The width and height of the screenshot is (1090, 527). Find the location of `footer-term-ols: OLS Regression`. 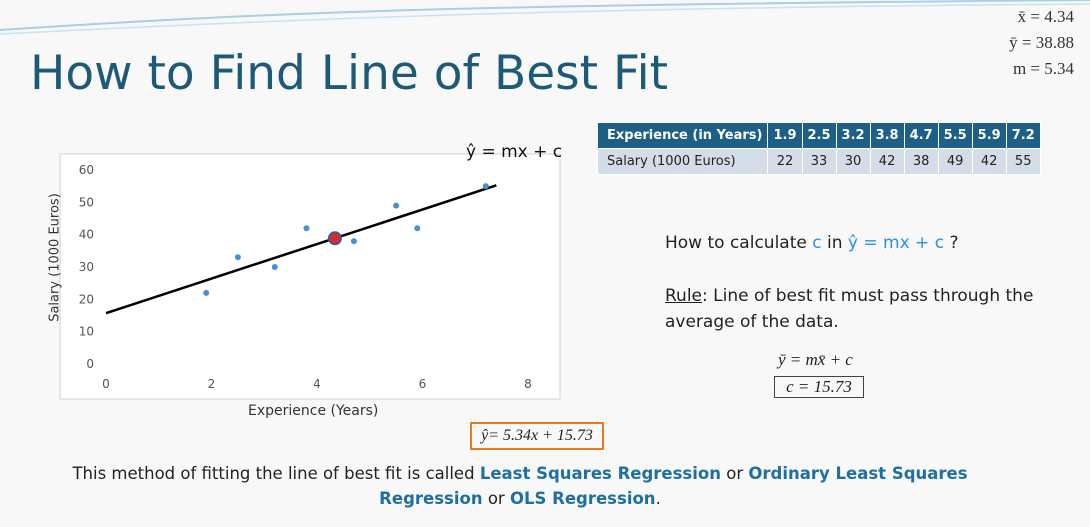

footer-term-ols: OLS Regression is located at coordinates (582, 498).